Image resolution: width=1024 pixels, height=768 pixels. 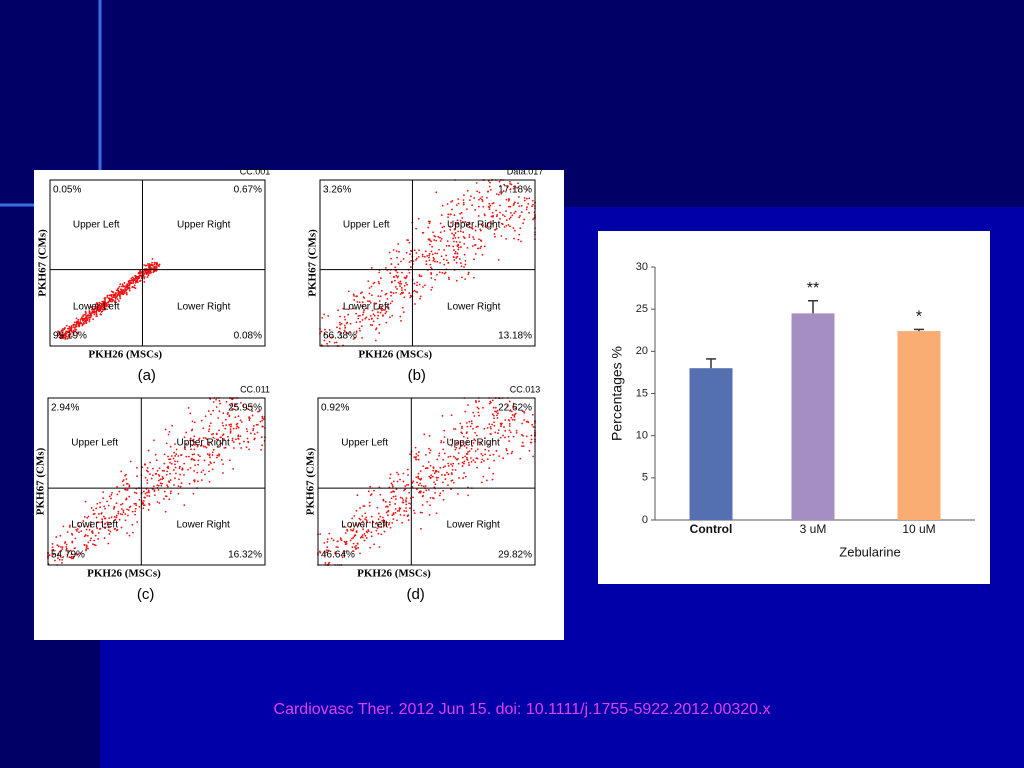 I want to click on y-tick-label: 15, so click(x=642, y=393).